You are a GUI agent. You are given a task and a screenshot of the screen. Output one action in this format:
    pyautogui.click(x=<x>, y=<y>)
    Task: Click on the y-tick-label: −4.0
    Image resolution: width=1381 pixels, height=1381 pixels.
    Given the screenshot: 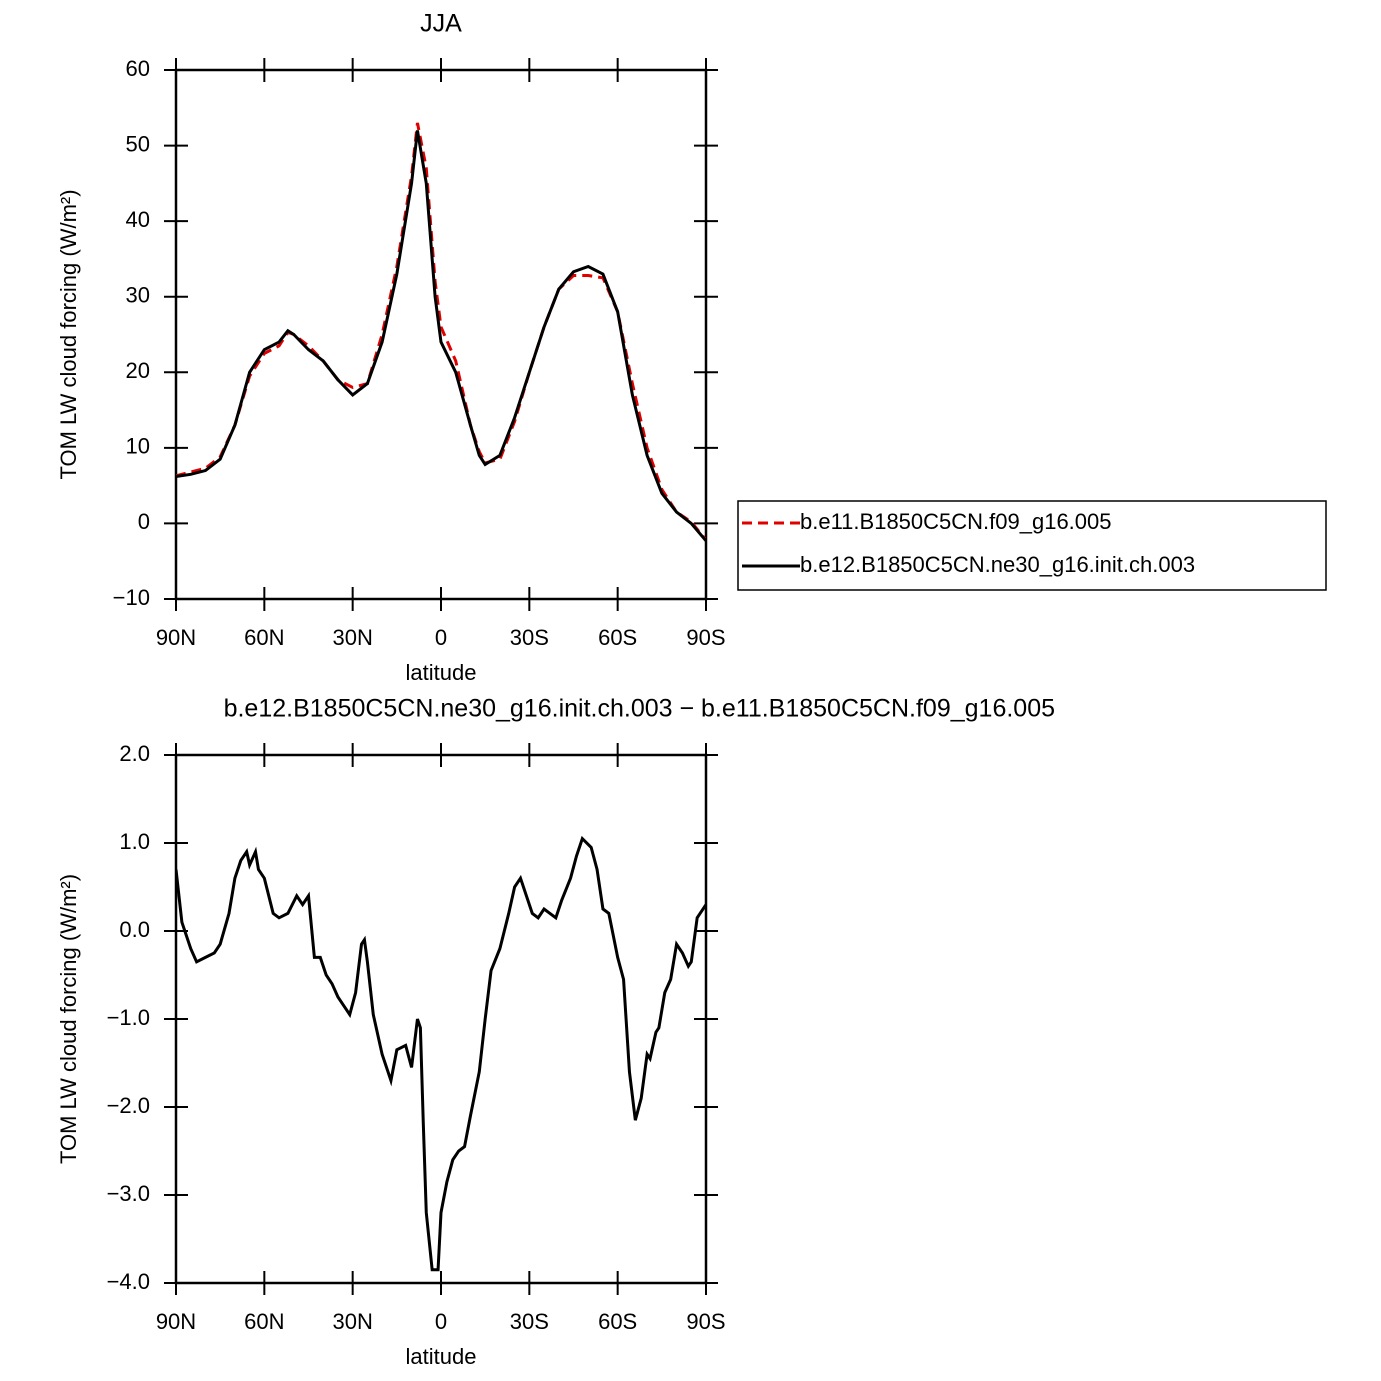 What is the action you would take?
    pyautogui.click(x=128, y=1281)
    